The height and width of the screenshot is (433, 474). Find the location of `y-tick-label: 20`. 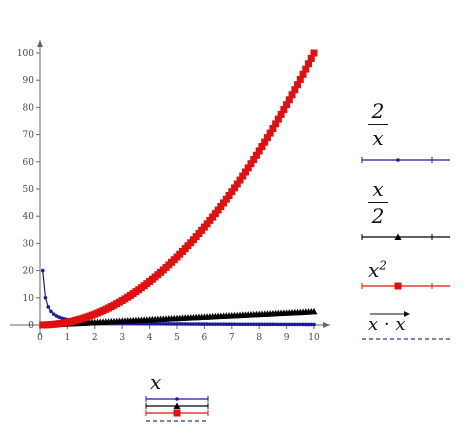

y-tick-label: 20 is located at coordinates (29, 272).